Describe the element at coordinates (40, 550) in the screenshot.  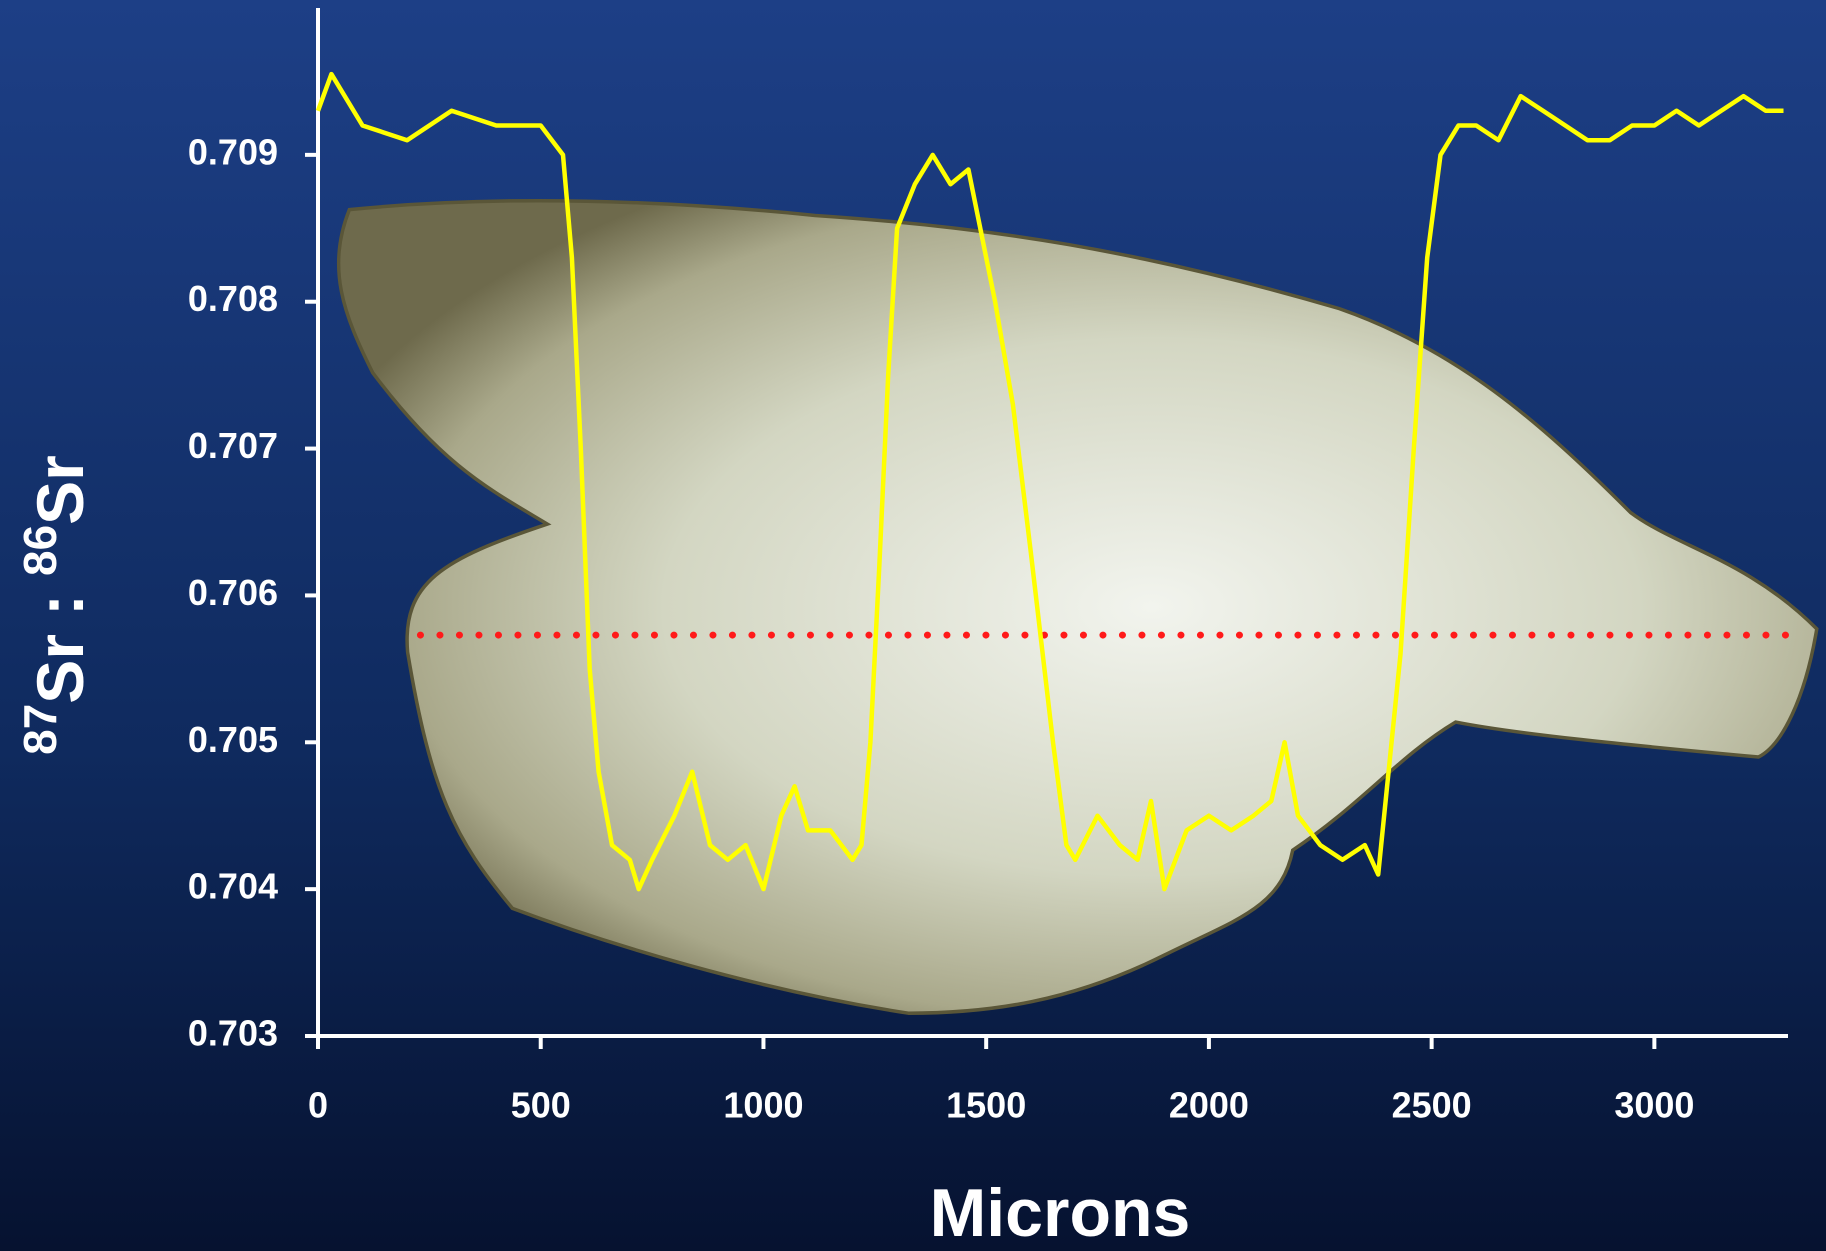
I see `y-label-mass: 86` at that location.